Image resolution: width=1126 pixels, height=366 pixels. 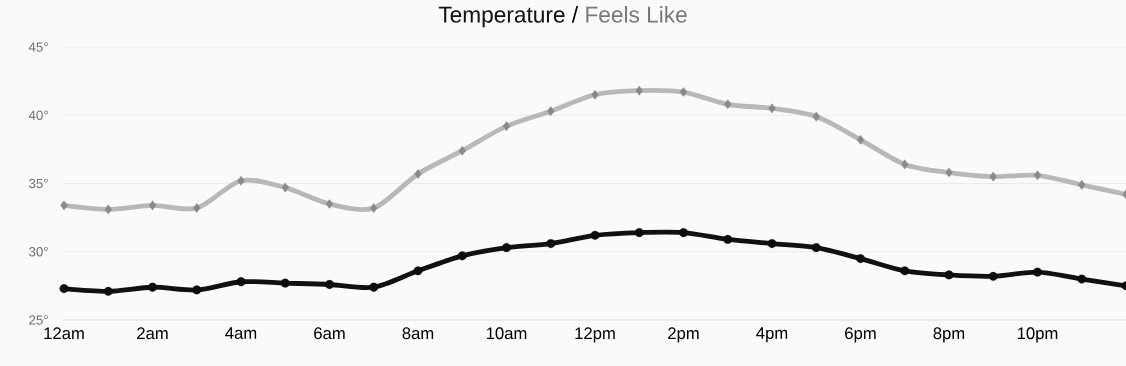 I want to click on x-tick-label: 6am, so click(x=329, y=333).